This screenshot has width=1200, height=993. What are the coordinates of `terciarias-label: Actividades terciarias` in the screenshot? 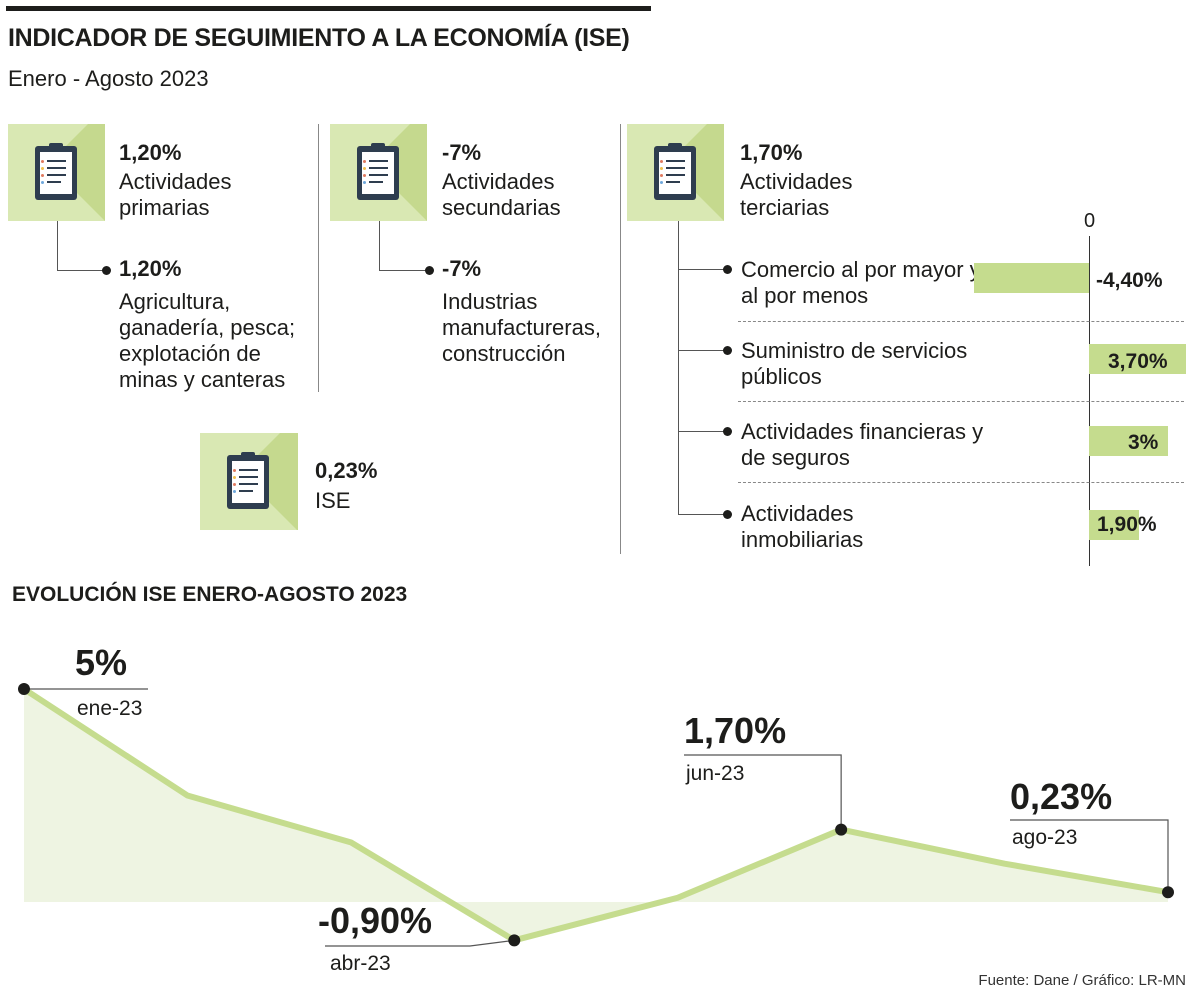 It's located at (796, 194).